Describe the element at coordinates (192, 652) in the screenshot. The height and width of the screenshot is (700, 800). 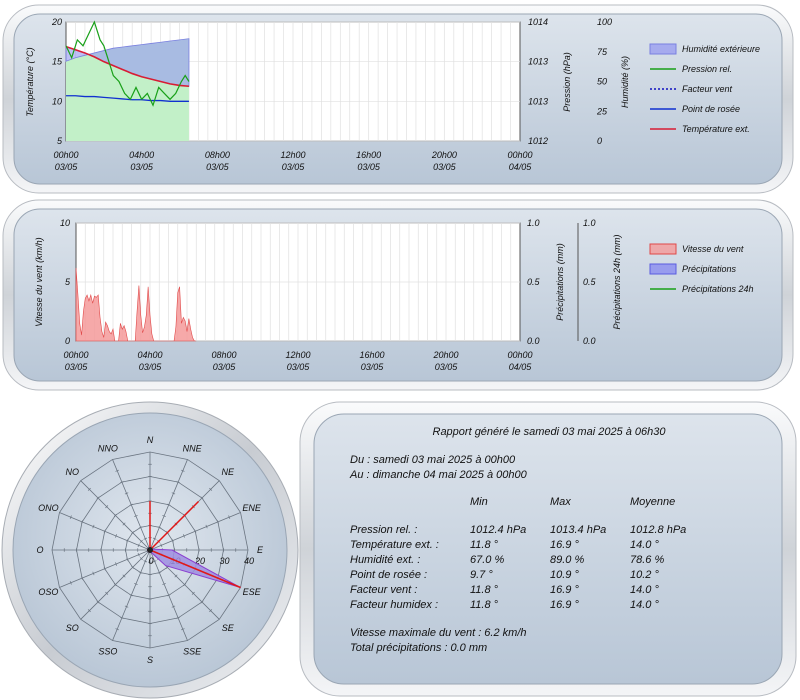
I see `direction-label: SSE` at that location.